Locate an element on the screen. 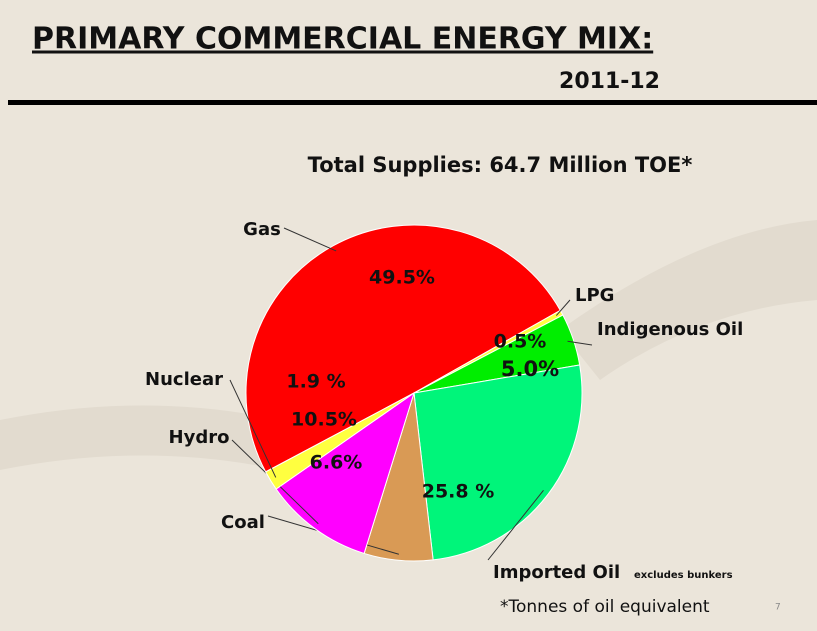 Image resolution: width=817 pixels, height=631 pixels. category-label: LPG is located at coordinates (594, 295).